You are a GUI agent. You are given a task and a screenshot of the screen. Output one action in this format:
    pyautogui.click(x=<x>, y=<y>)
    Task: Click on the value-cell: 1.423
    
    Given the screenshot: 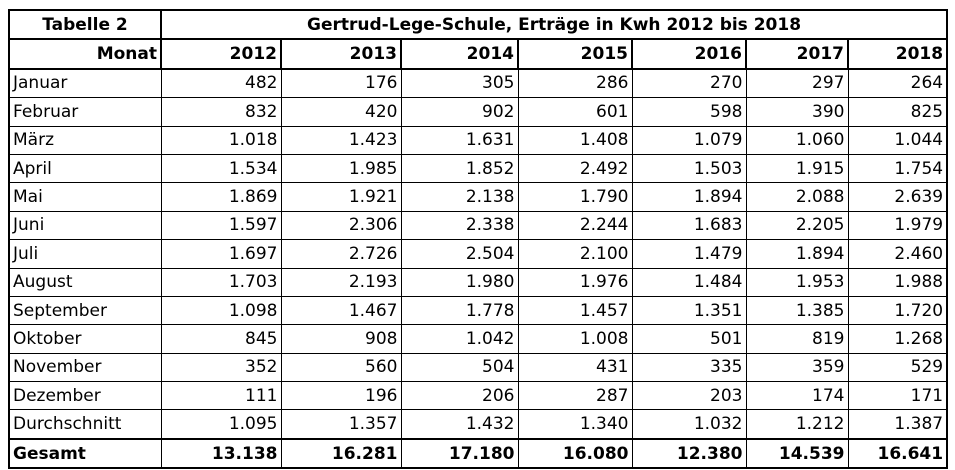 What is the action you would take?
    pyautogui.click(x=341, y=140)
    